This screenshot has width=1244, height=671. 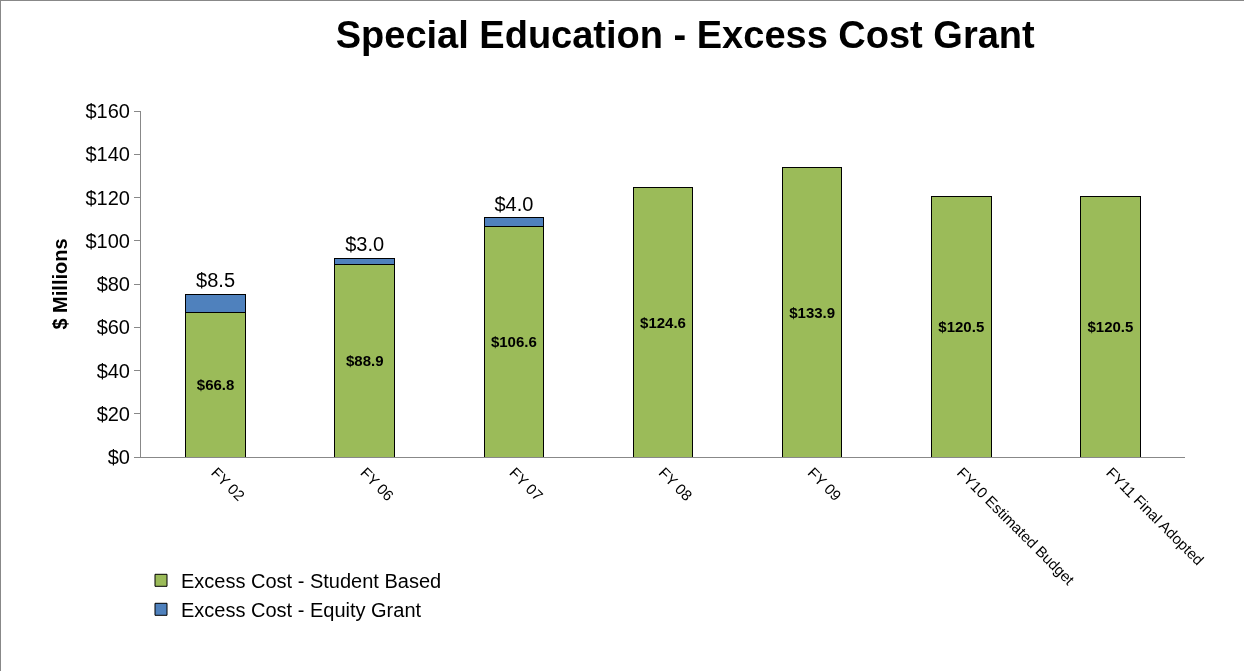 I want to click on y-axis-title: $ Millions, so click(x=60, y=284).